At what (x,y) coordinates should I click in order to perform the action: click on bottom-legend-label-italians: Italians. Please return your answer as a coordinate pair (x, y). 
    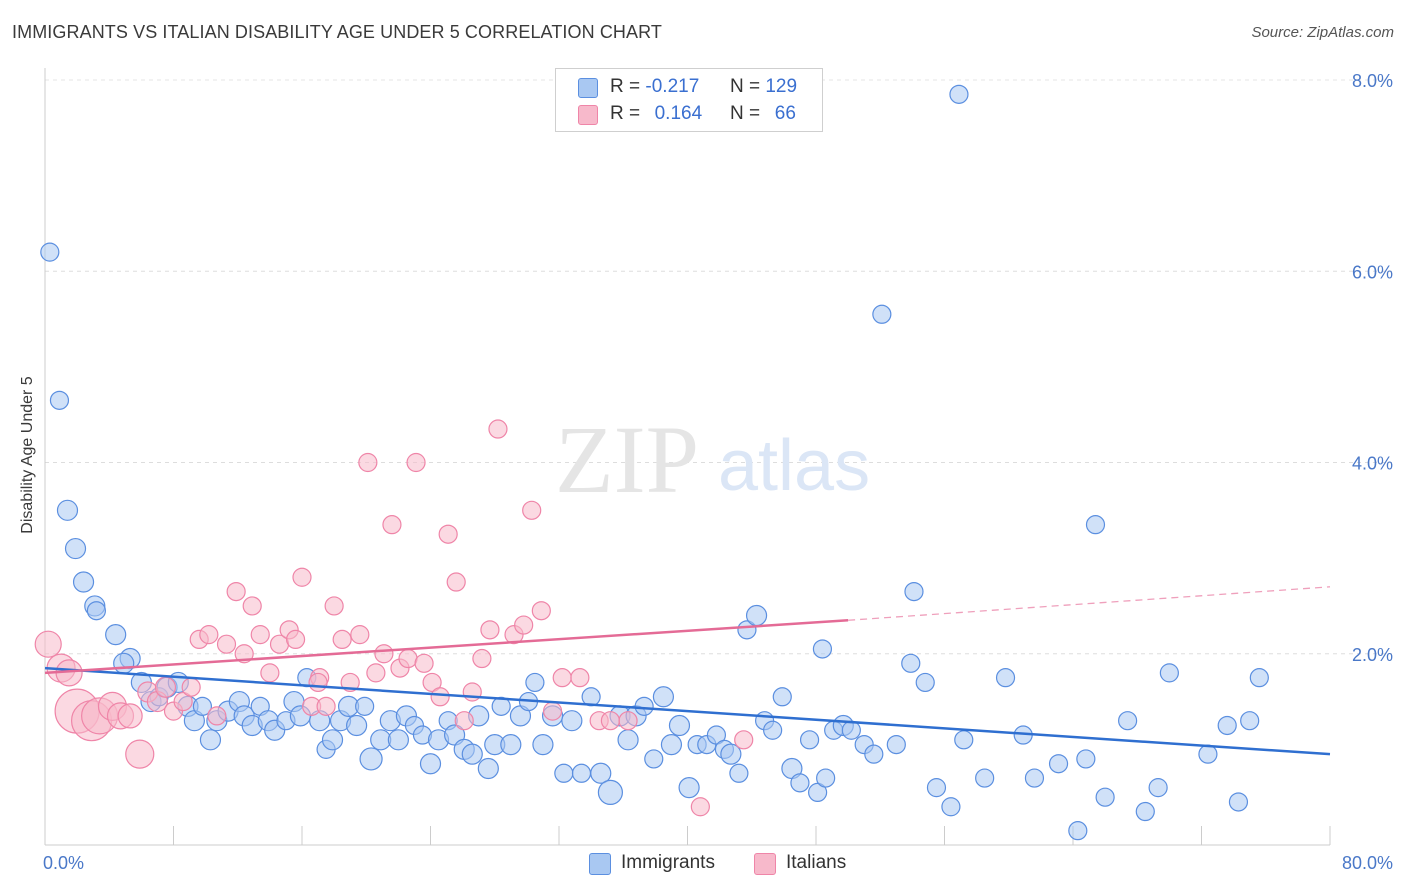
    Looking at the image, I should click on (816, 862).